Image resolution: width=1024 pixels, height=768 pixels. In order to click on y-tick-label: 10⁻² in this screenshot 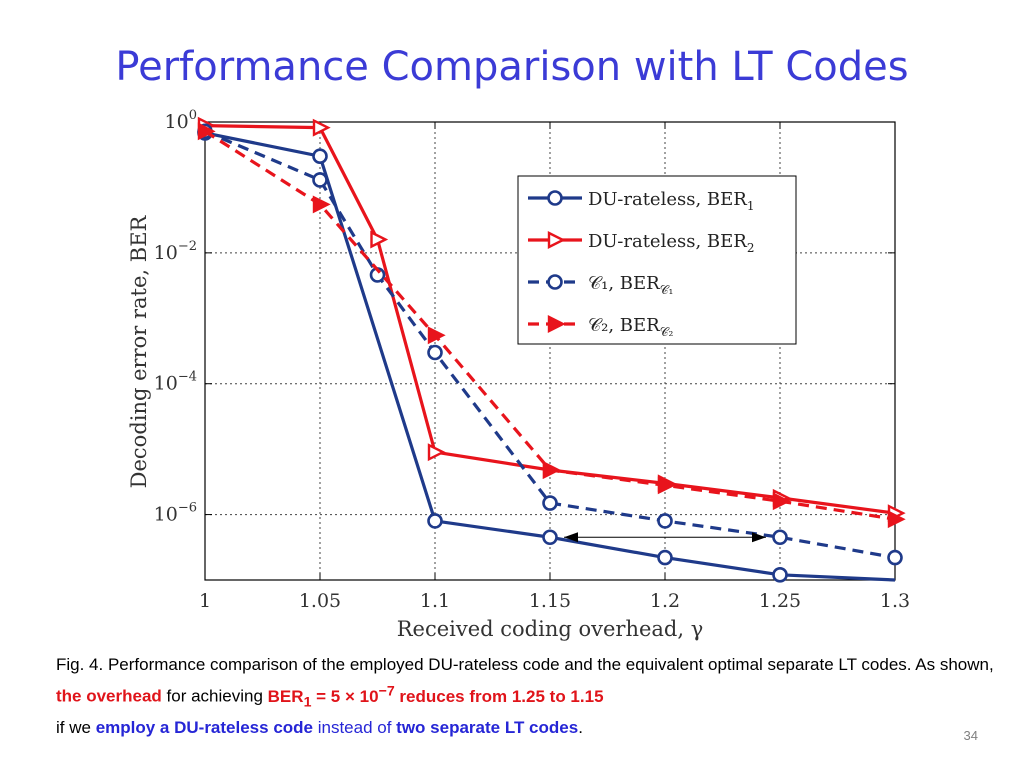, I will do `click(175, 251)`.